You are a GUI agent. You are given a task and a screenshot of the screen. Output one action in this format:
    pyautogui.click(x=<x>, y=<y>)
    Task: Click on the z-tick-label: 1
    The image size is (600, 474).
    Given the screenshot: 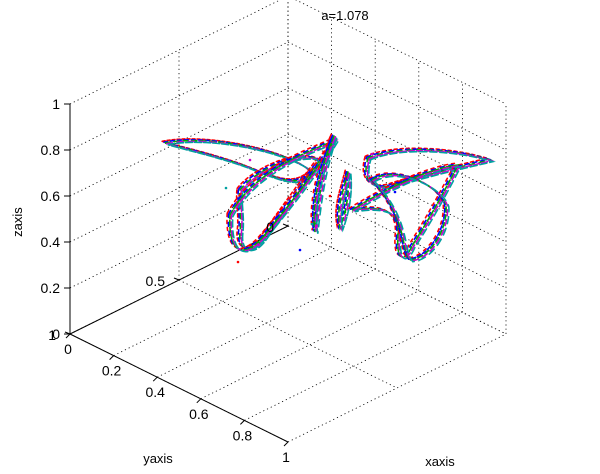 What is the action you would take?
    pyautogui.click(x=56, y=104)
    